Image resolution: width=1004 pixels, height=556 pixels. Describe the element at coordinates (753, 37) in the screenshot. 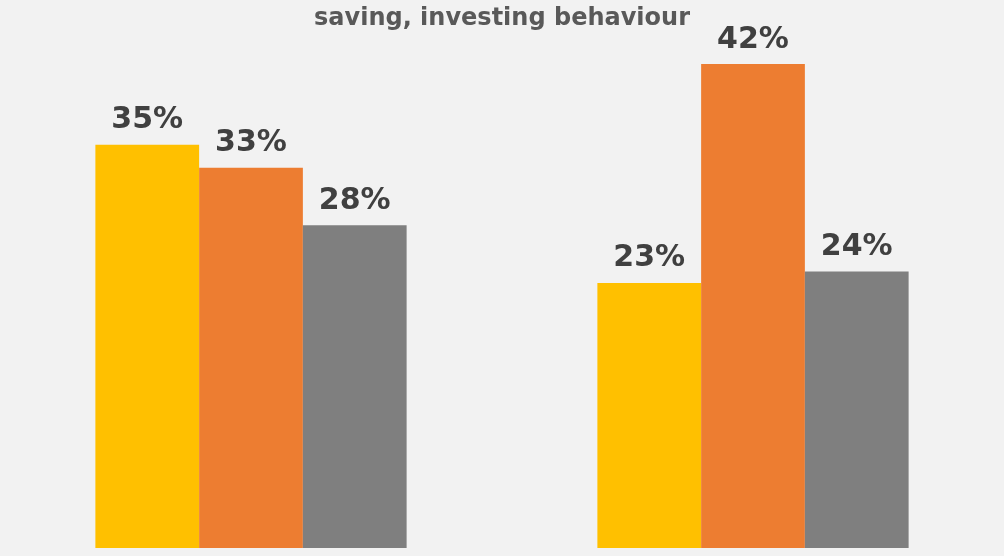

I see `data-label: 42%` at that location.